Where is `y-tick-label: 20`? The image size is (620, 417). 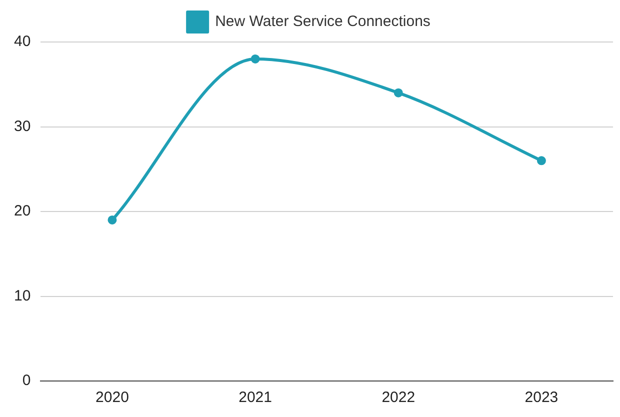
y-tick-label: 20 is located at coordinates (22, 211).